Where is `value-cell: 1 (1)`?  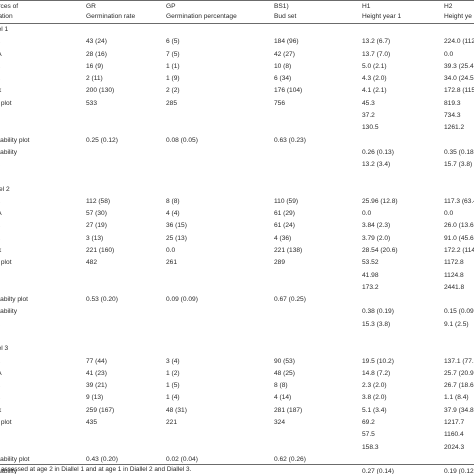
value-cell: 1 (1) is located at coordinates (173, 66).